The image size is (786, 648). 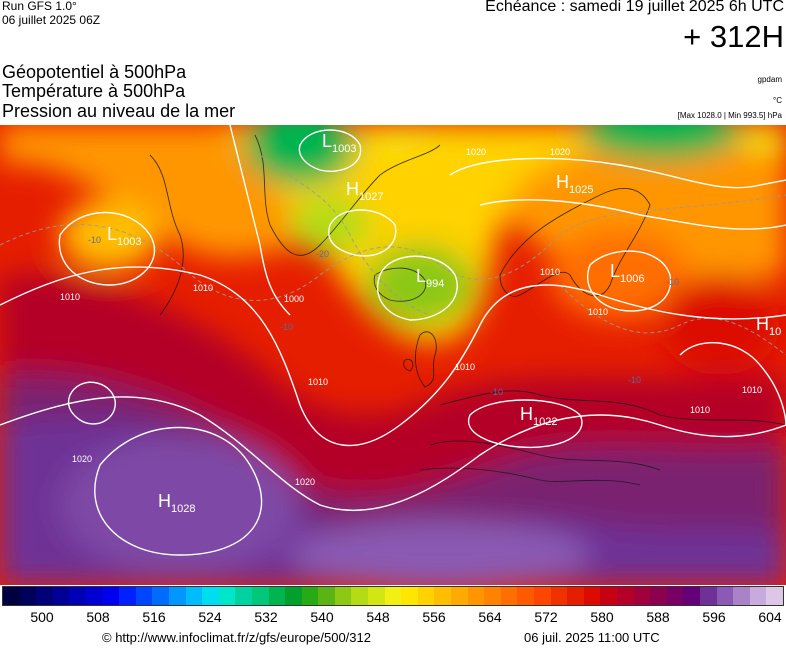 I want to click on colorbar-tick-label: 556, so click(x=434, y=617).